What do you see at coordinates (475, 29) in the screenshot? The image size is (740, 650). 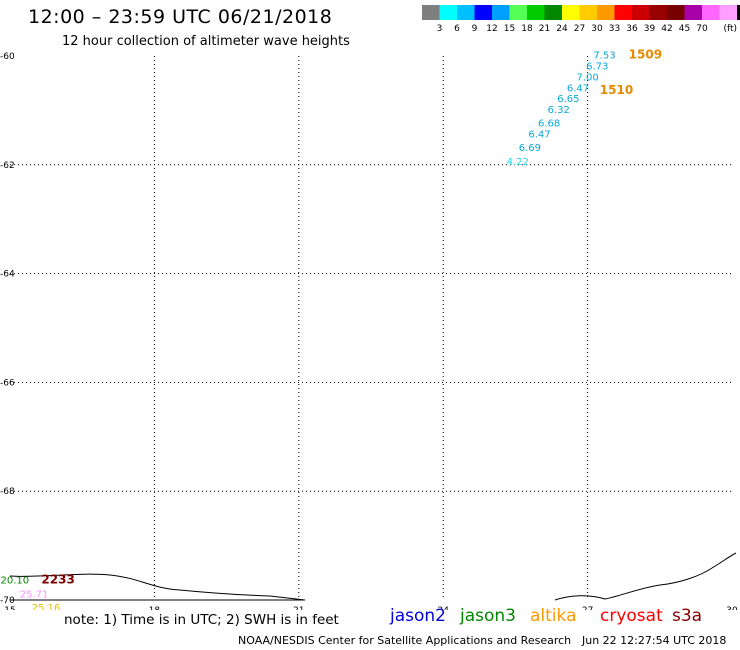 I see `scale-label: 9` at bounding box center [475, 29].